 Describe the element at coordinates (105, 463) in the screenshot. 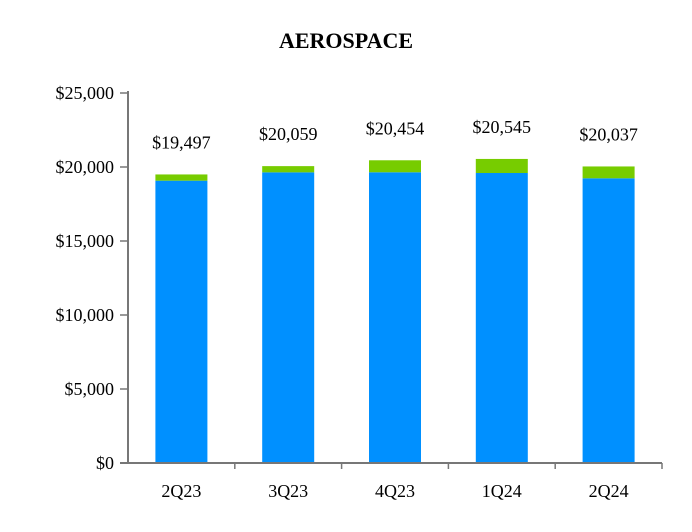

I see `y-tick-label: $0` at that location.